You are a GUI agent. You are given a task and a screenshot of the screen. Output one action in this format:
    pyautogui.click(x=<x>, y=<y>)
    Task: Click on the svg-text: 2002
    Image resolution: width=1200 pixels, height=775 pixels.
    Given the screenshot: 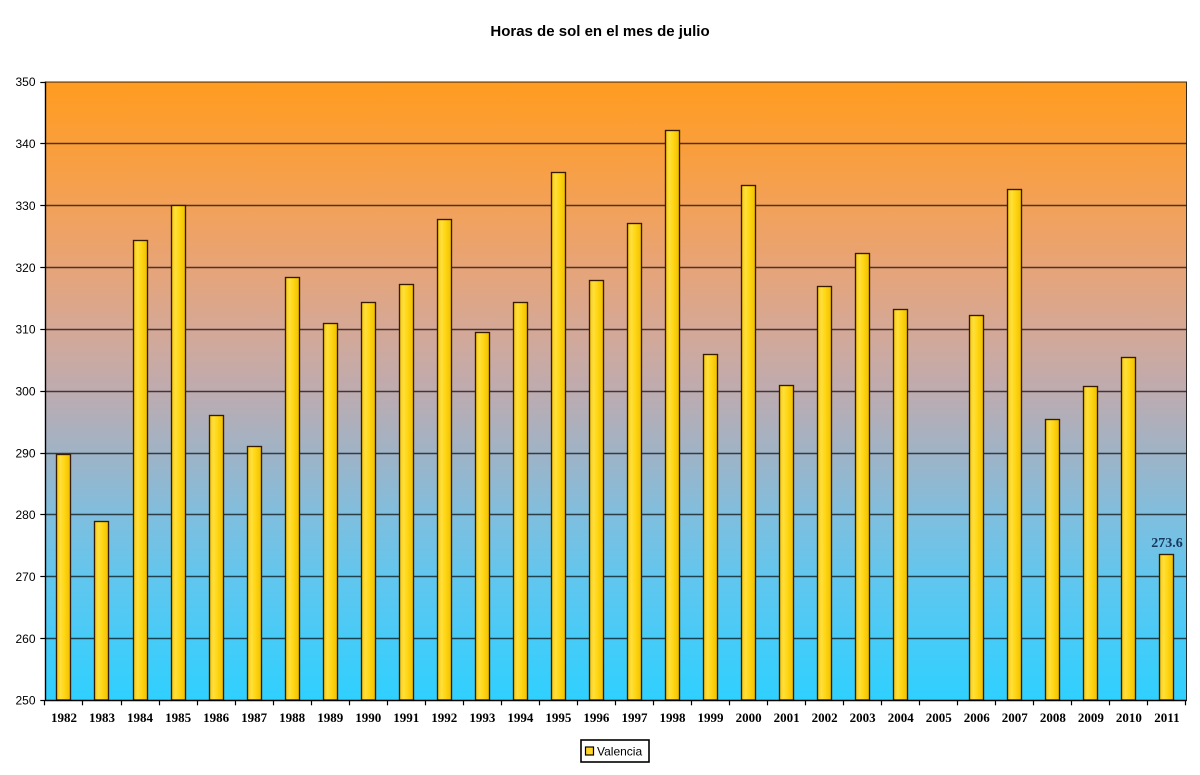 What is the action you would take?
    pyautogui.click(x=825, y=717)
    